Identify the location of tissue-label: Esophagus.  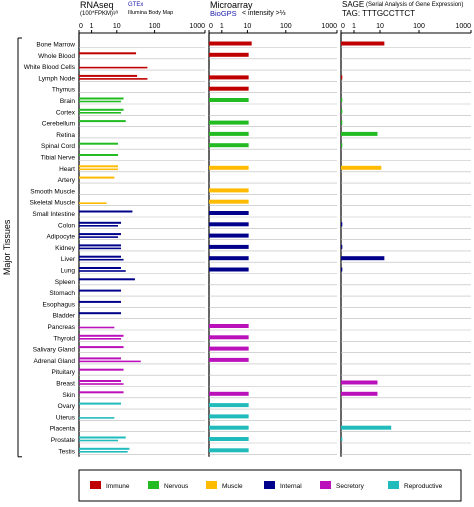
(58, 304).